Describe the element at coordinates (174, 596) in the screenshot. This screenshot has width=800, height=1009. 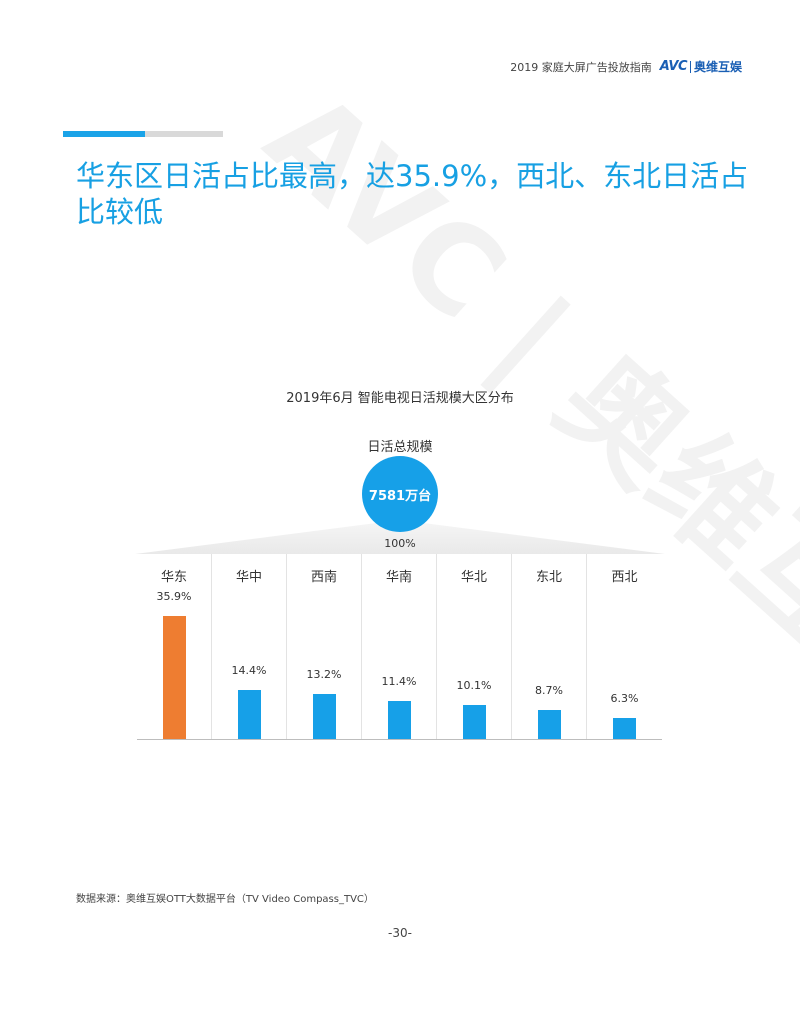
I see `value-label: 35.9%` at that location.